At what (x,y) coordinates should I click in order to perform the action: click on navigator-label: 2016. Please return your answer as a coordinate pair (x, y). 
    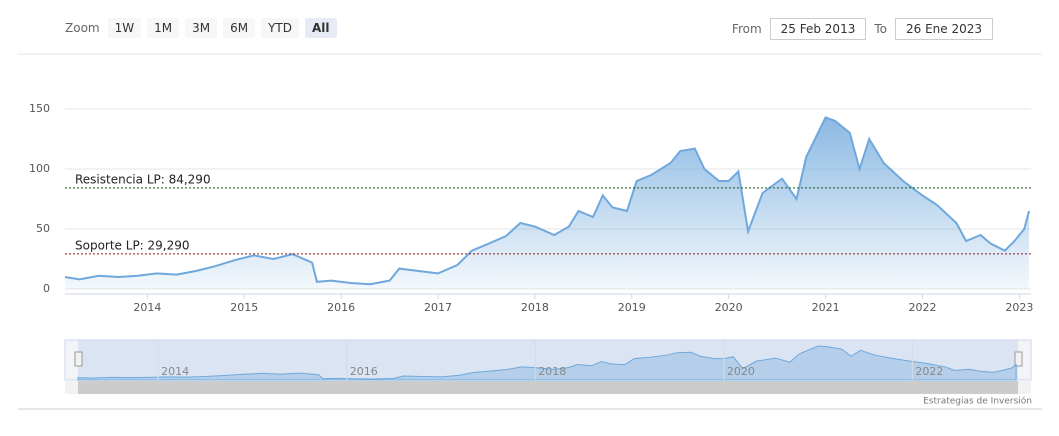
    Looking at the image, I should click on (364, 371).